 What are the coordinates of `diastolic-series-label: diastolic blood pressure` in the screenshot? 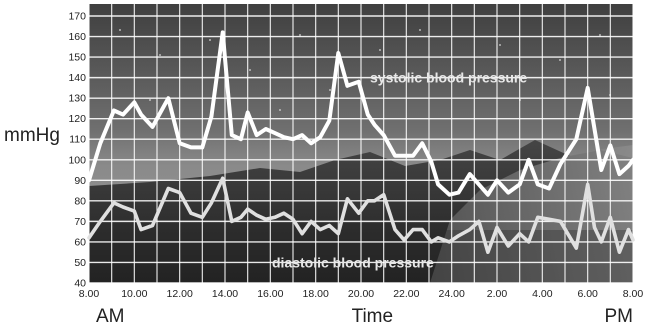 It's located at (353, 262).